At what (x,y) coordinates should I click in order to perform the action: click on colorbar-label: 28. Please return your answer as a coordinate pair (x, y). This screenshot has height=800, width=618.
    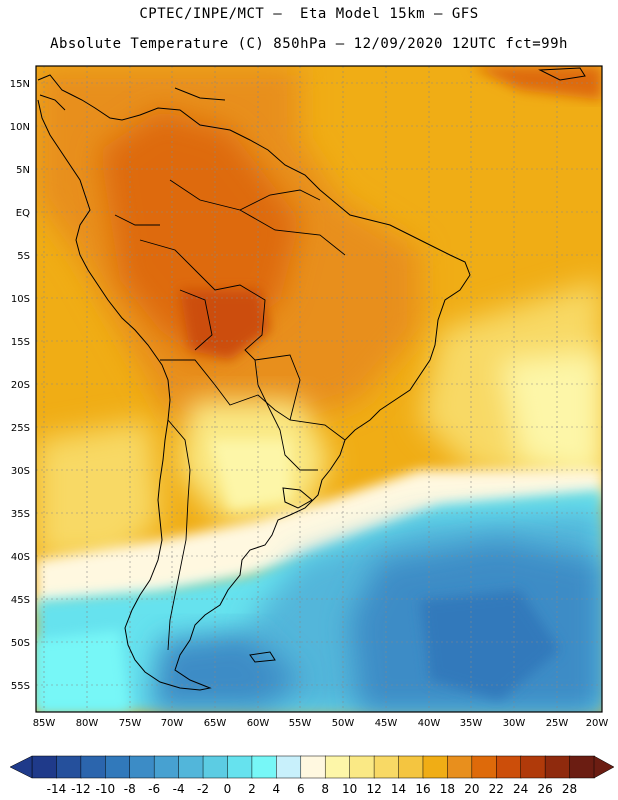
    Looking at the image, I should click on (569, 789).